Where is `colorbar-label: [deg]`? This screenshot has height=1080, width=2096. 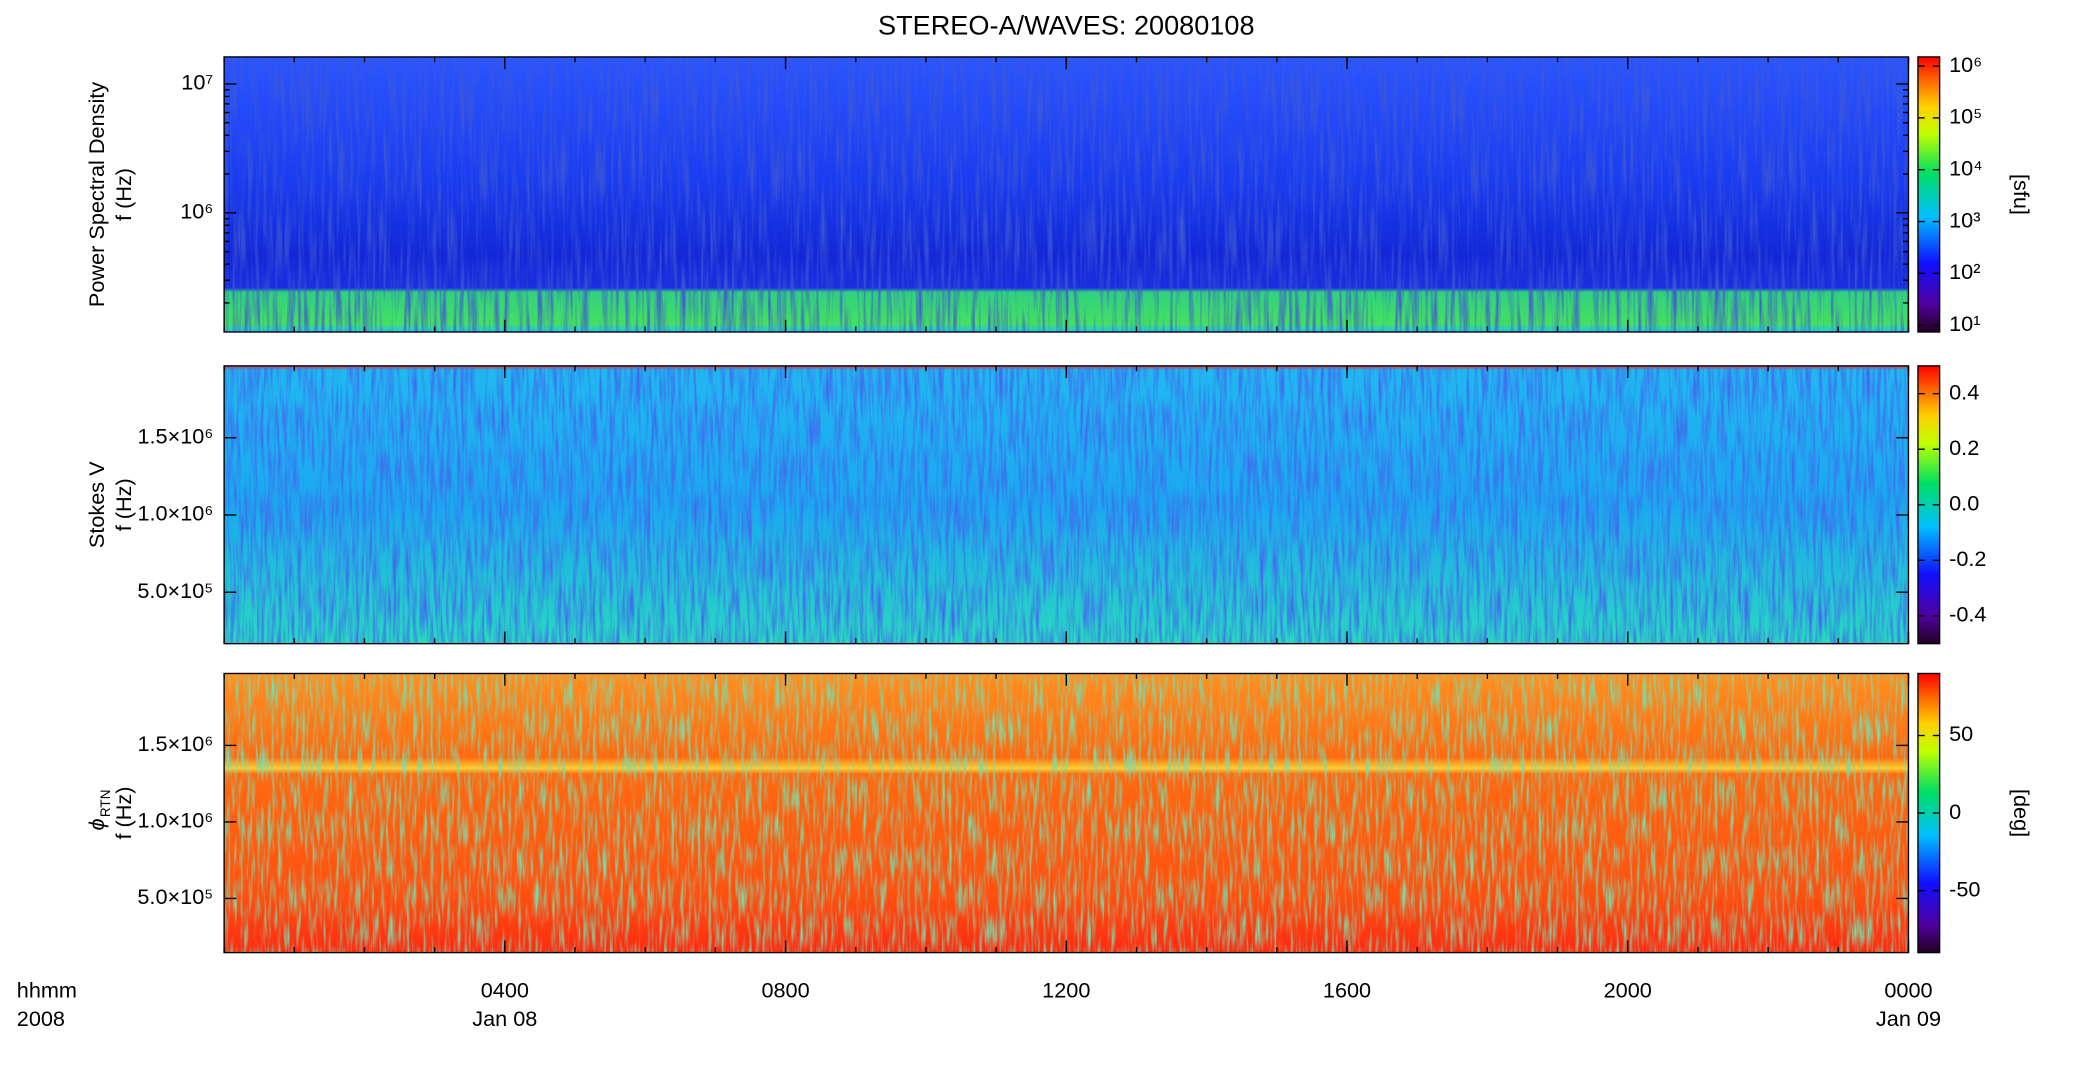 colorbar-label: [deg] is located at coordinates (2021, 813).